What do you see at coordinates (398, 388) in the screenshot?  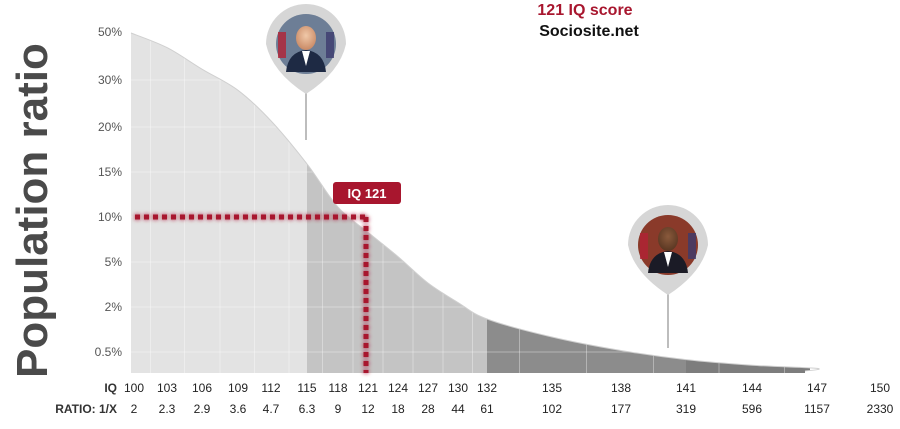 I see `iq-tick-label: 124` at bounding box center [398, 388].